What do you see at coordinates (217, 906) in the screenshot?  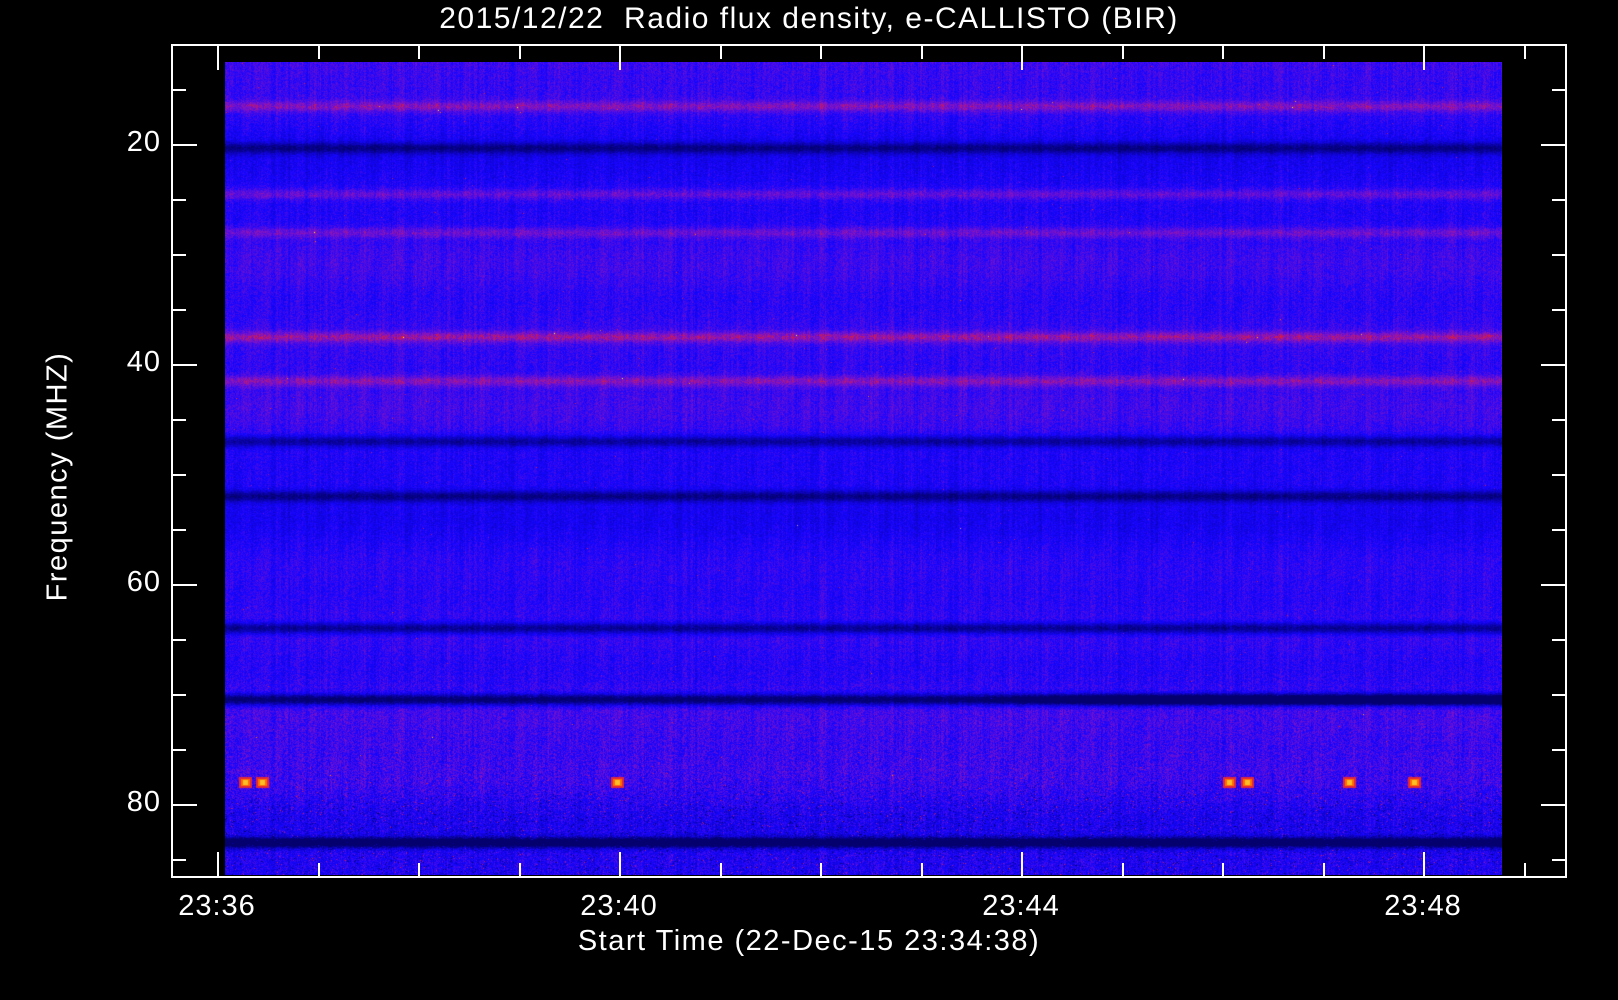 I see `x-tick-label: 23:36` at bounding box center [217, 906].